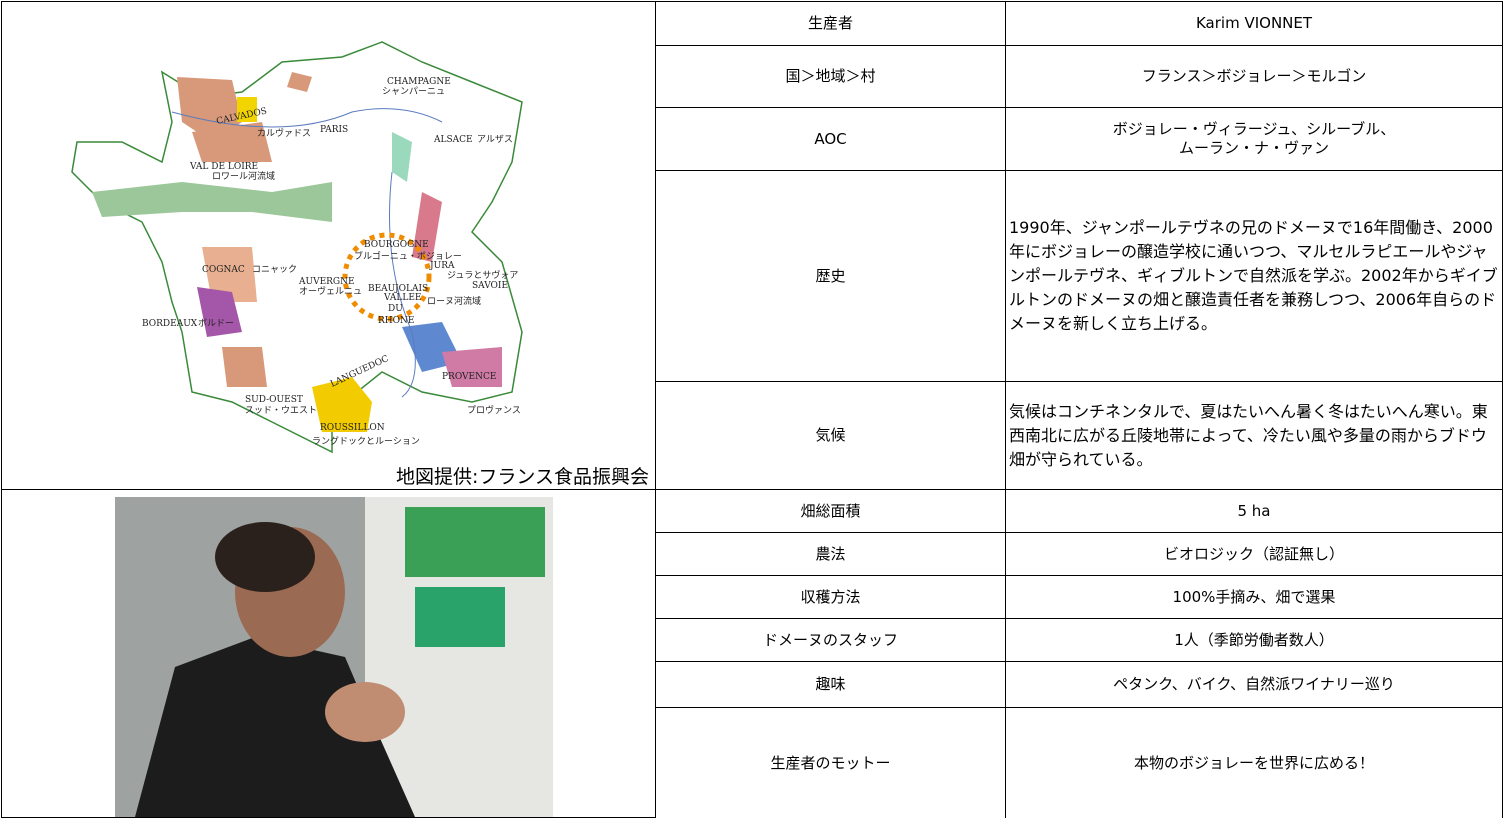 Image resolution: width=1504 pixels, height=818 pixels. I want to click on map-label: CHAMPAGNE, so click(419, 82).